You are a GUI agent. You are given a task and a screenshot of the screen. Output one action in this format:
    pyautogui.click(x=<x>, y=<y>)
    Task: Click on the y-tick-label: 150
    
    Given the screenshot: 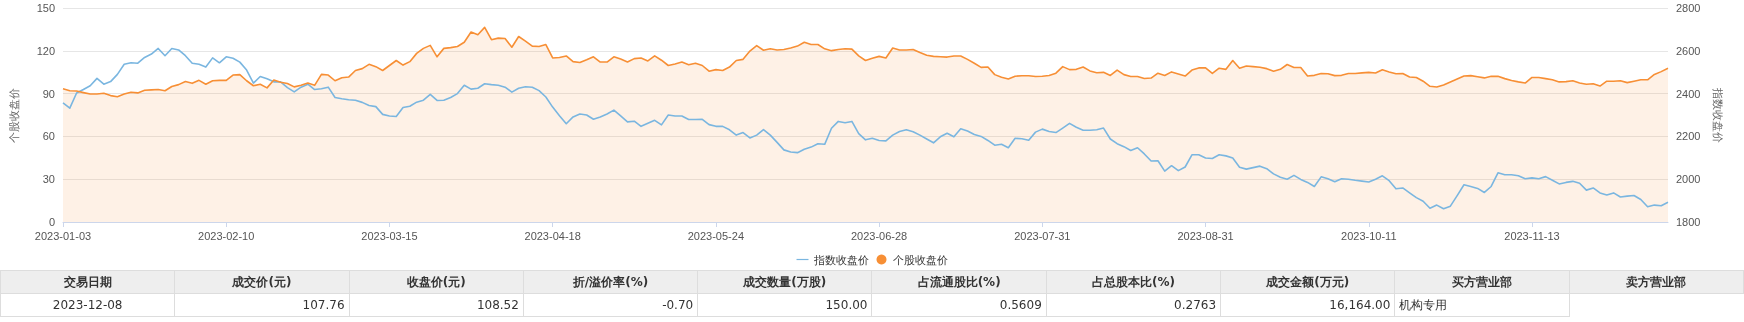 What is the action you would take?
    pyautogui.click(x=45, y=8)
    